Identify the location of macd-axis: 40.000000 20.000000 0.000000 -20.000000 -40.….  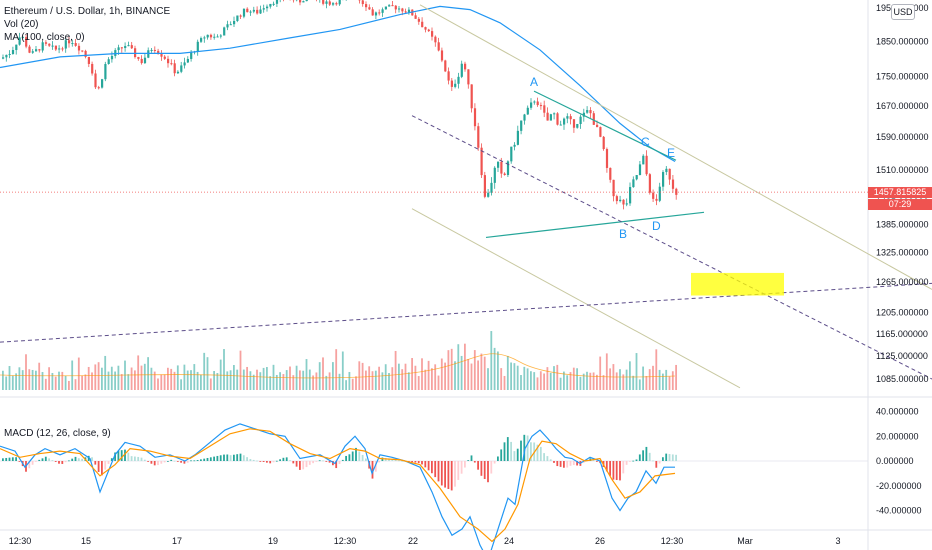
(899, 461).